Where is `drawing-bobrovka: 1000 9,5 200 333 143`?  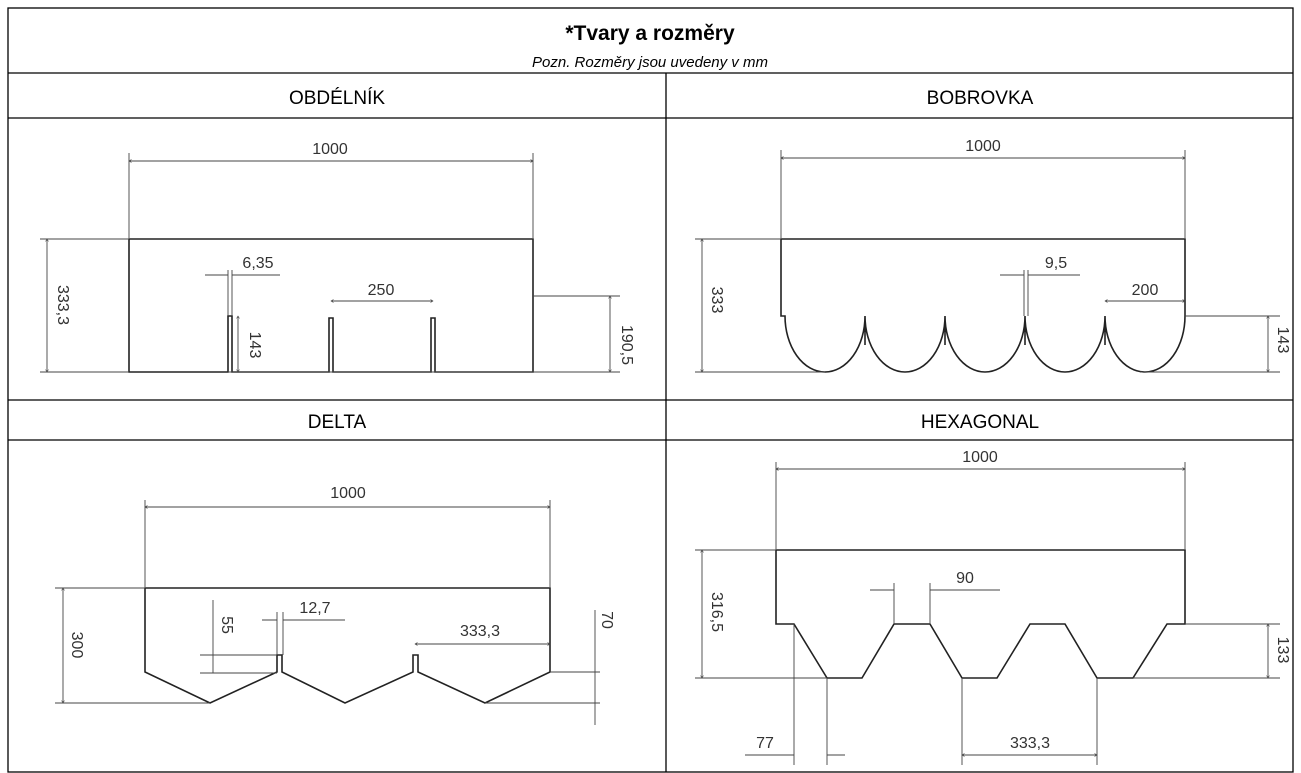
drawing-bobrovka: 1000 9,5 200 333 143 is located at coordinates (993, 255).